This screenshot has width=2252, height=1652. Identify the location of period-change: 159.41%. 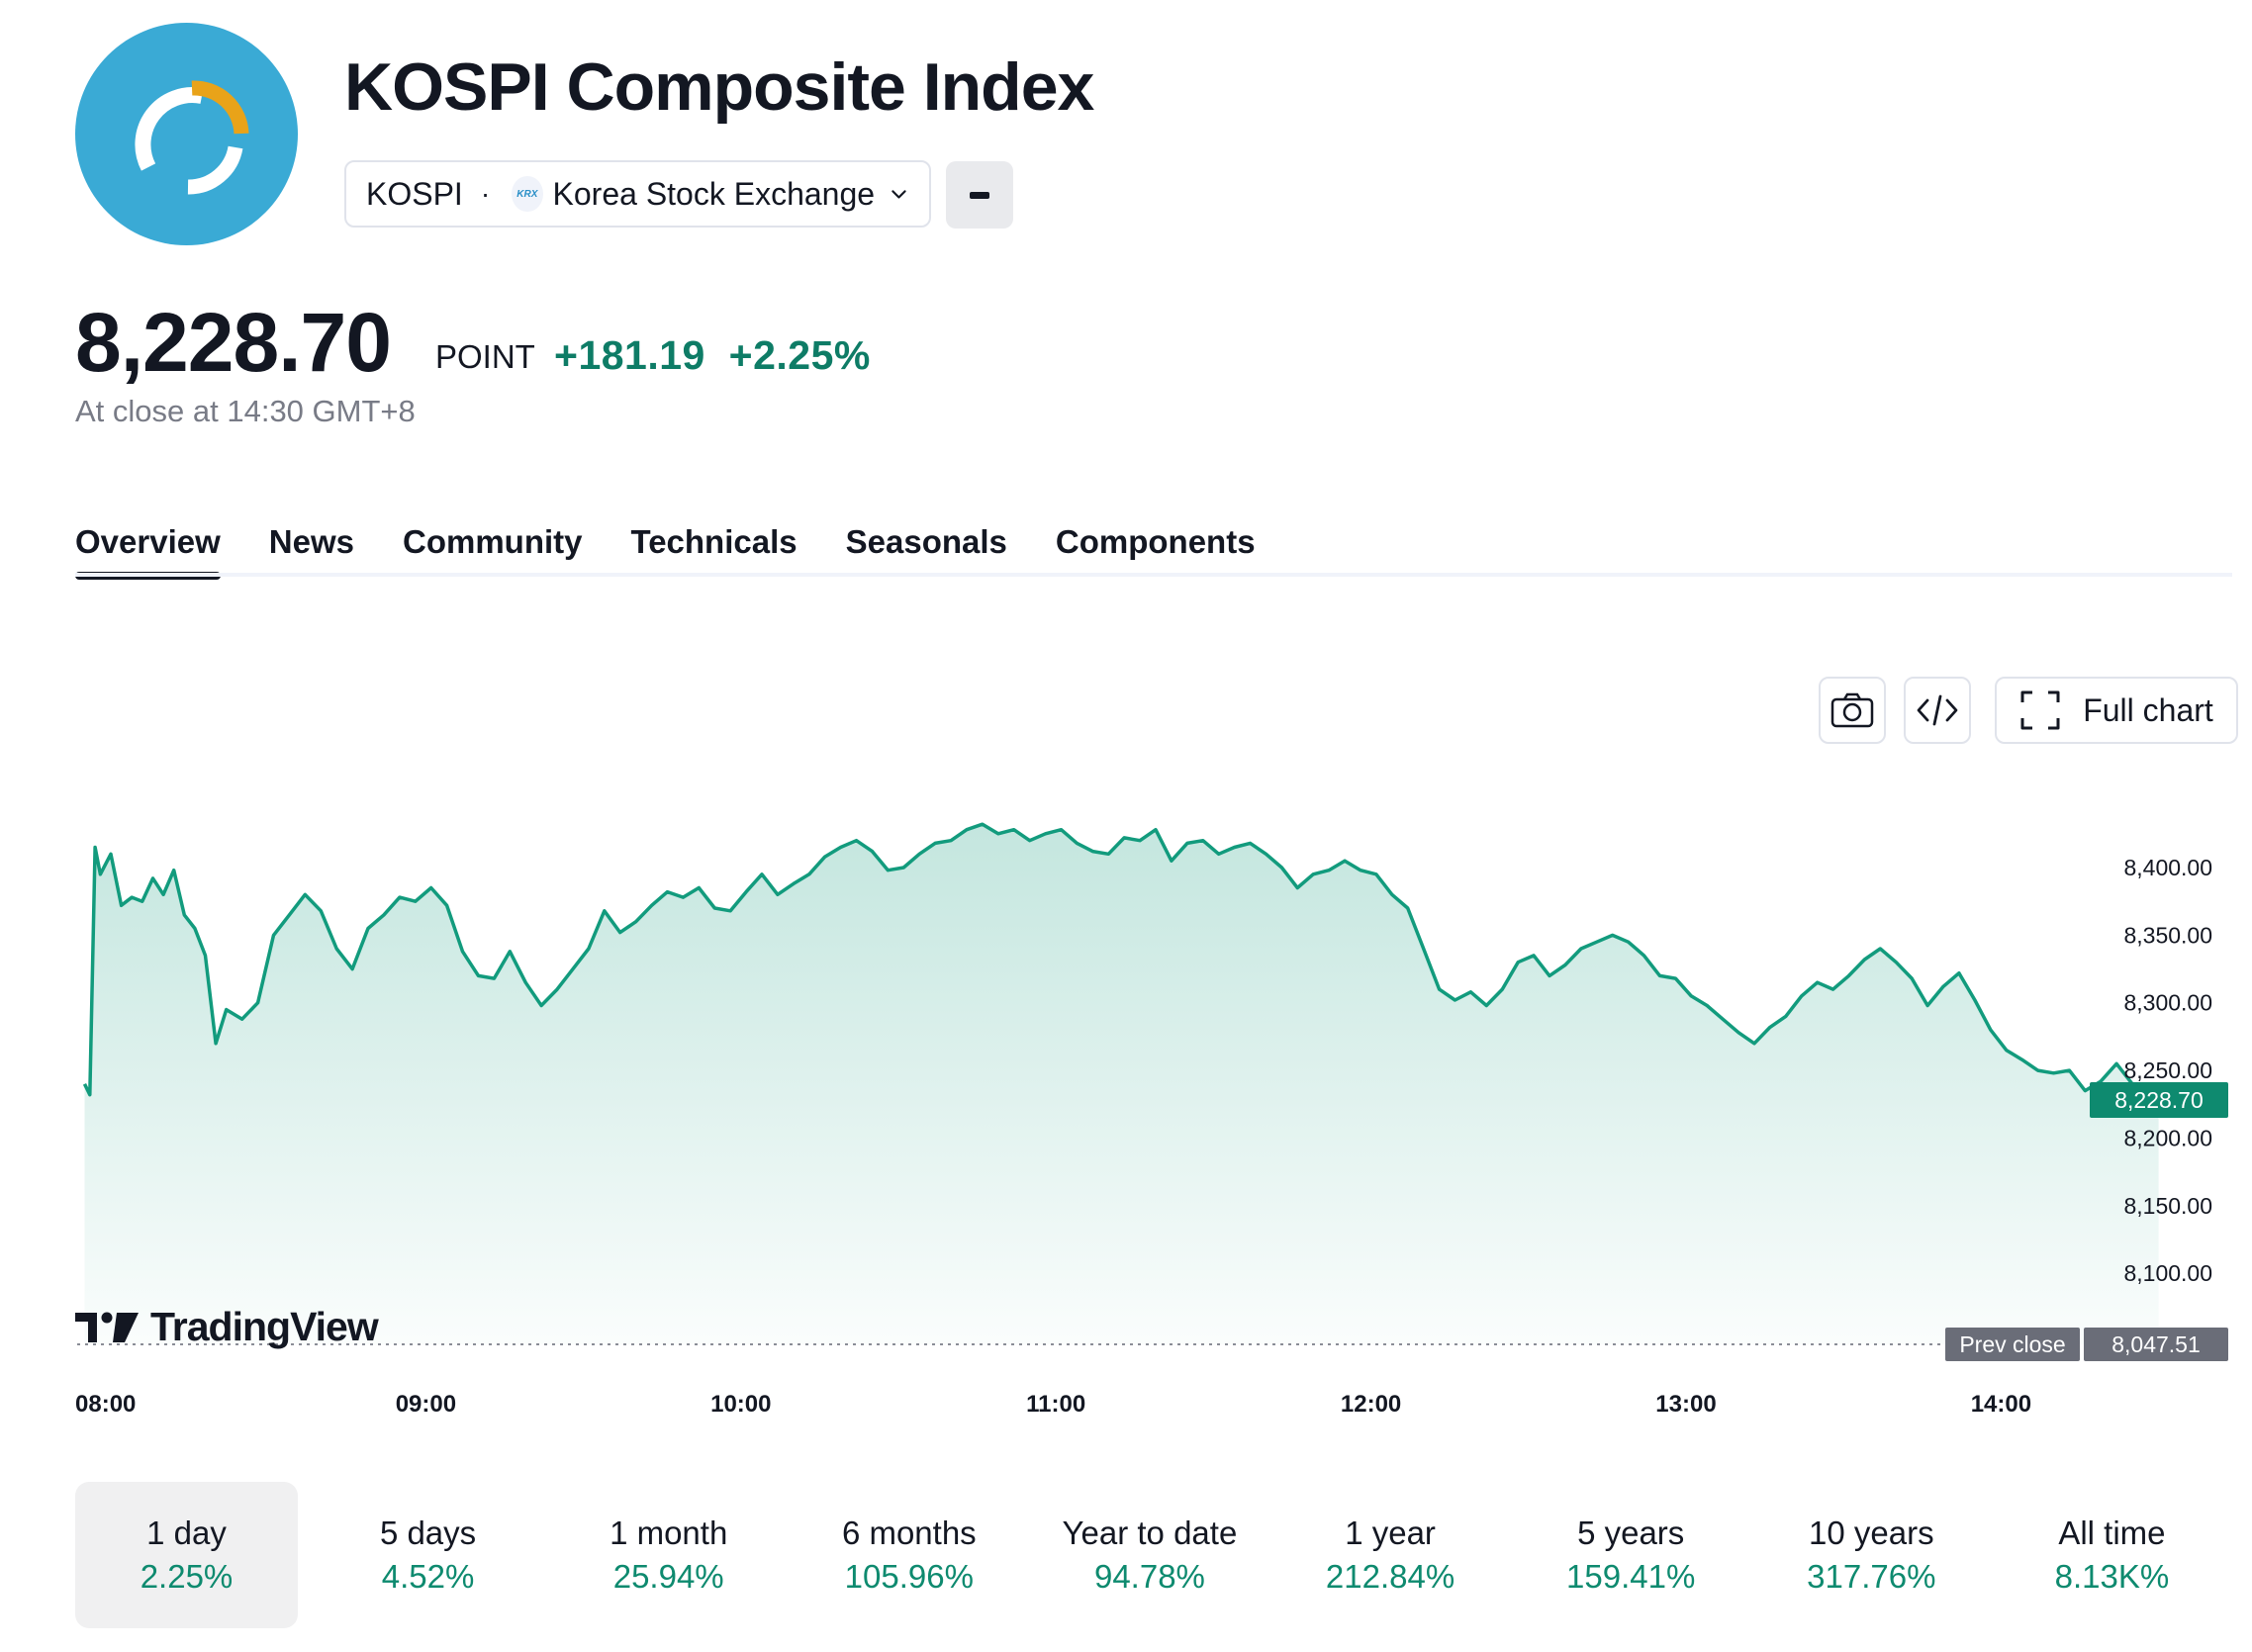
(1631, 1577).